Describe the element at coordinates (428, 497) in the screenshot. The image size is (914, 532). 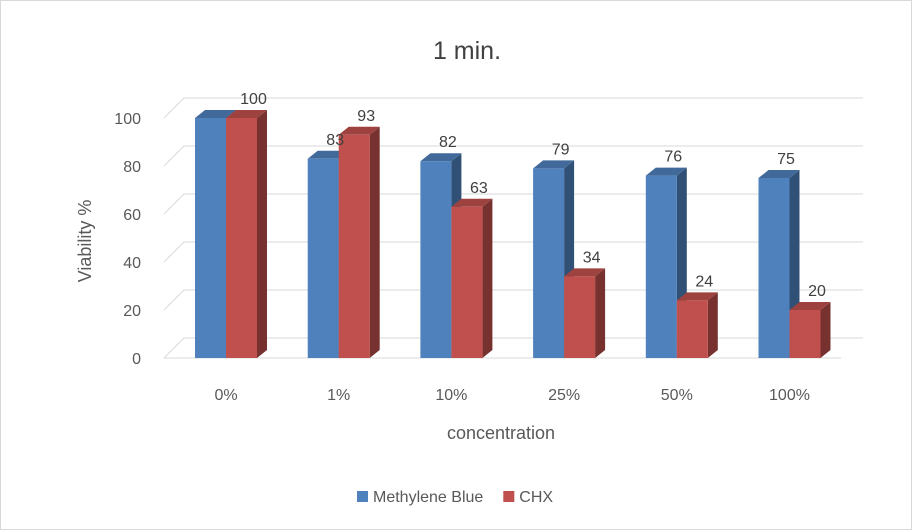
I see `legend-label: Methylene Blue` at that location.